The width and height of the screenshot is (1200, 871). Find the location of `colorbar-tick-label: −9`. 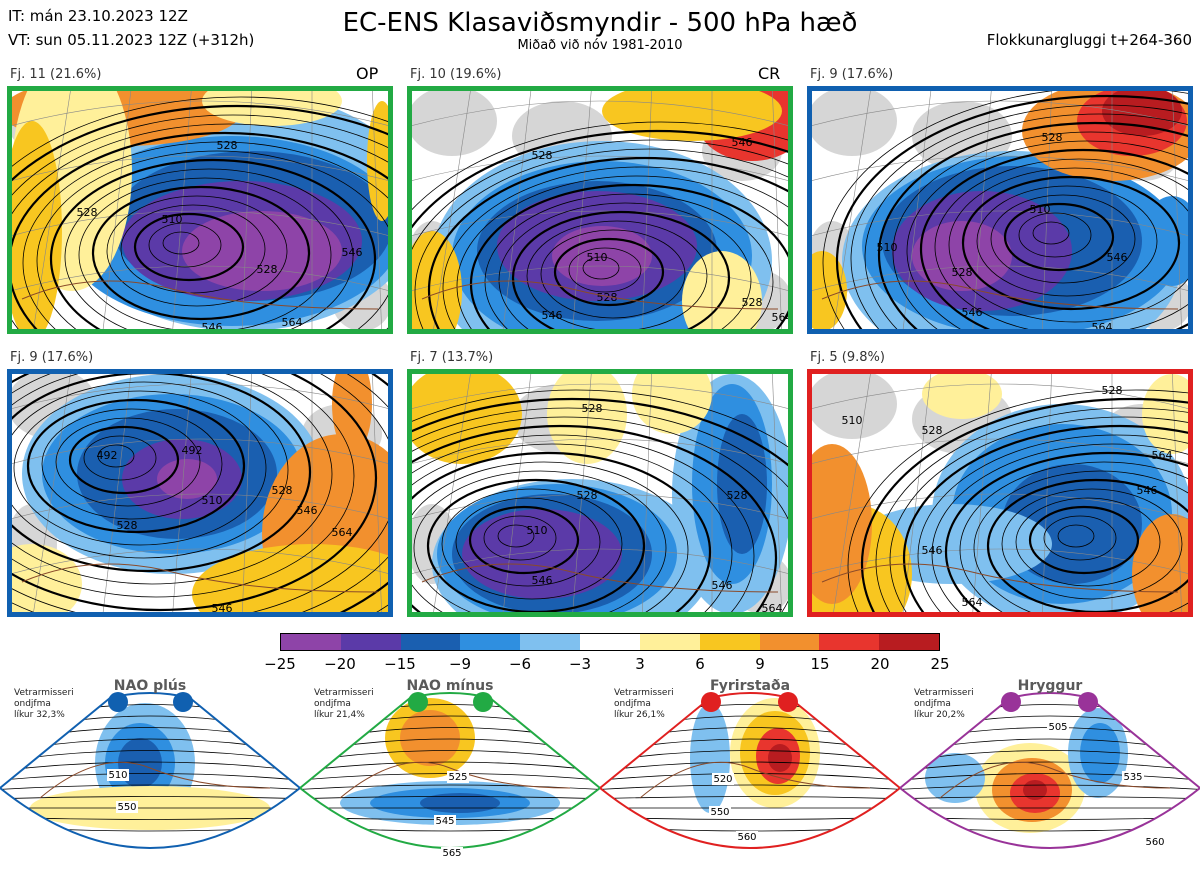

colorbar-tick-label: −9 is located at coordinates (460, 664).